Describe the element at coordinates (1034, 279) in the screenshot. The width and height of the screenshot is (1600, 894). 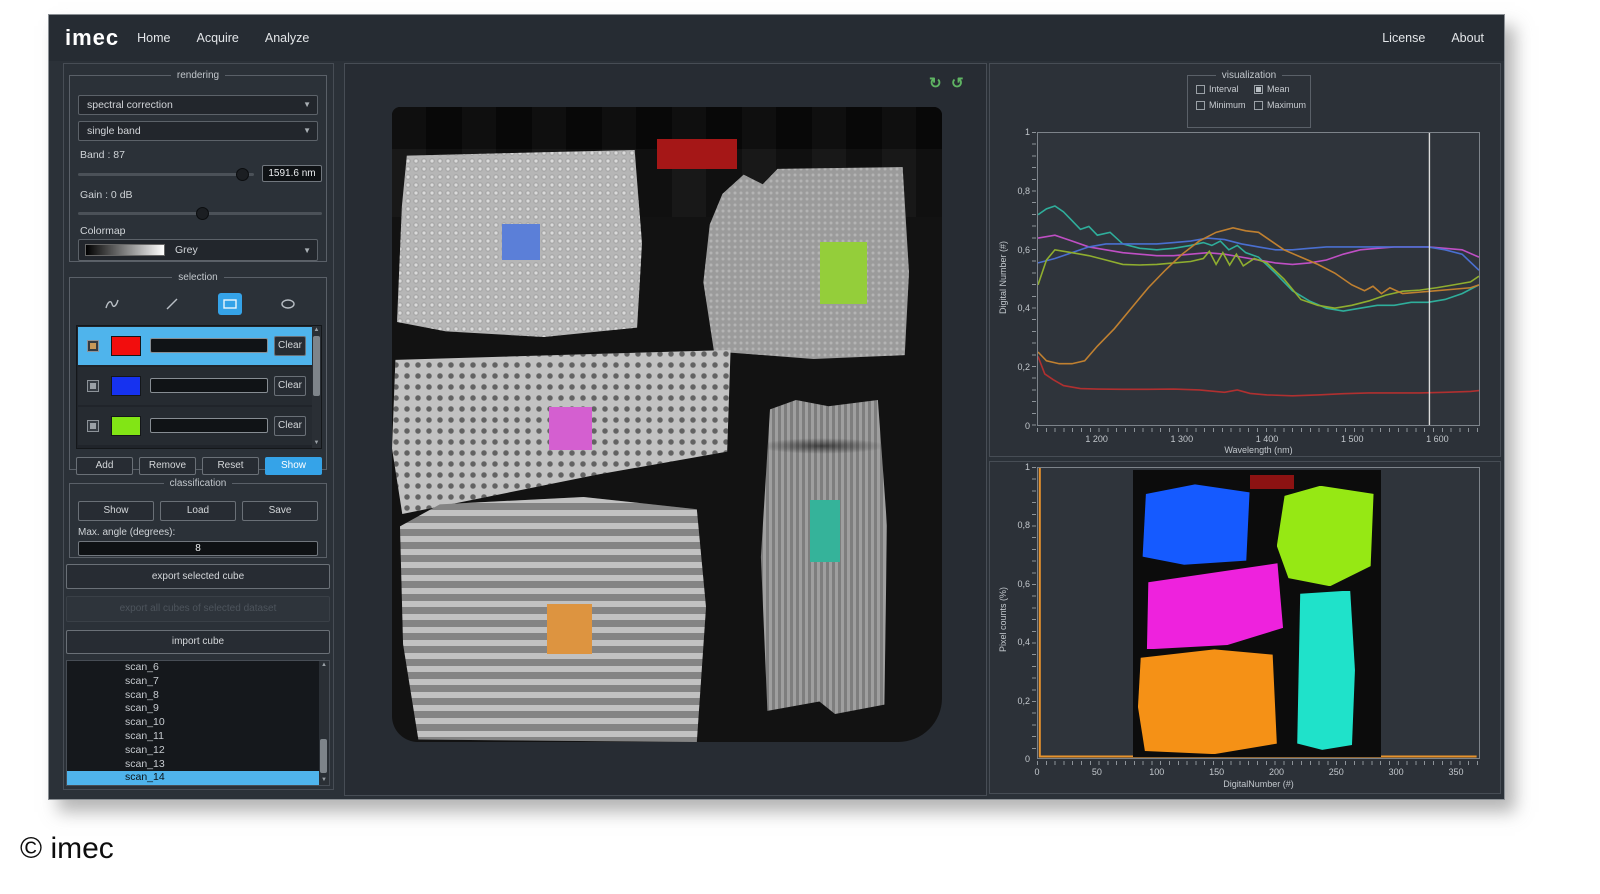
I see `spectra-y-minor-ticks` at that location.